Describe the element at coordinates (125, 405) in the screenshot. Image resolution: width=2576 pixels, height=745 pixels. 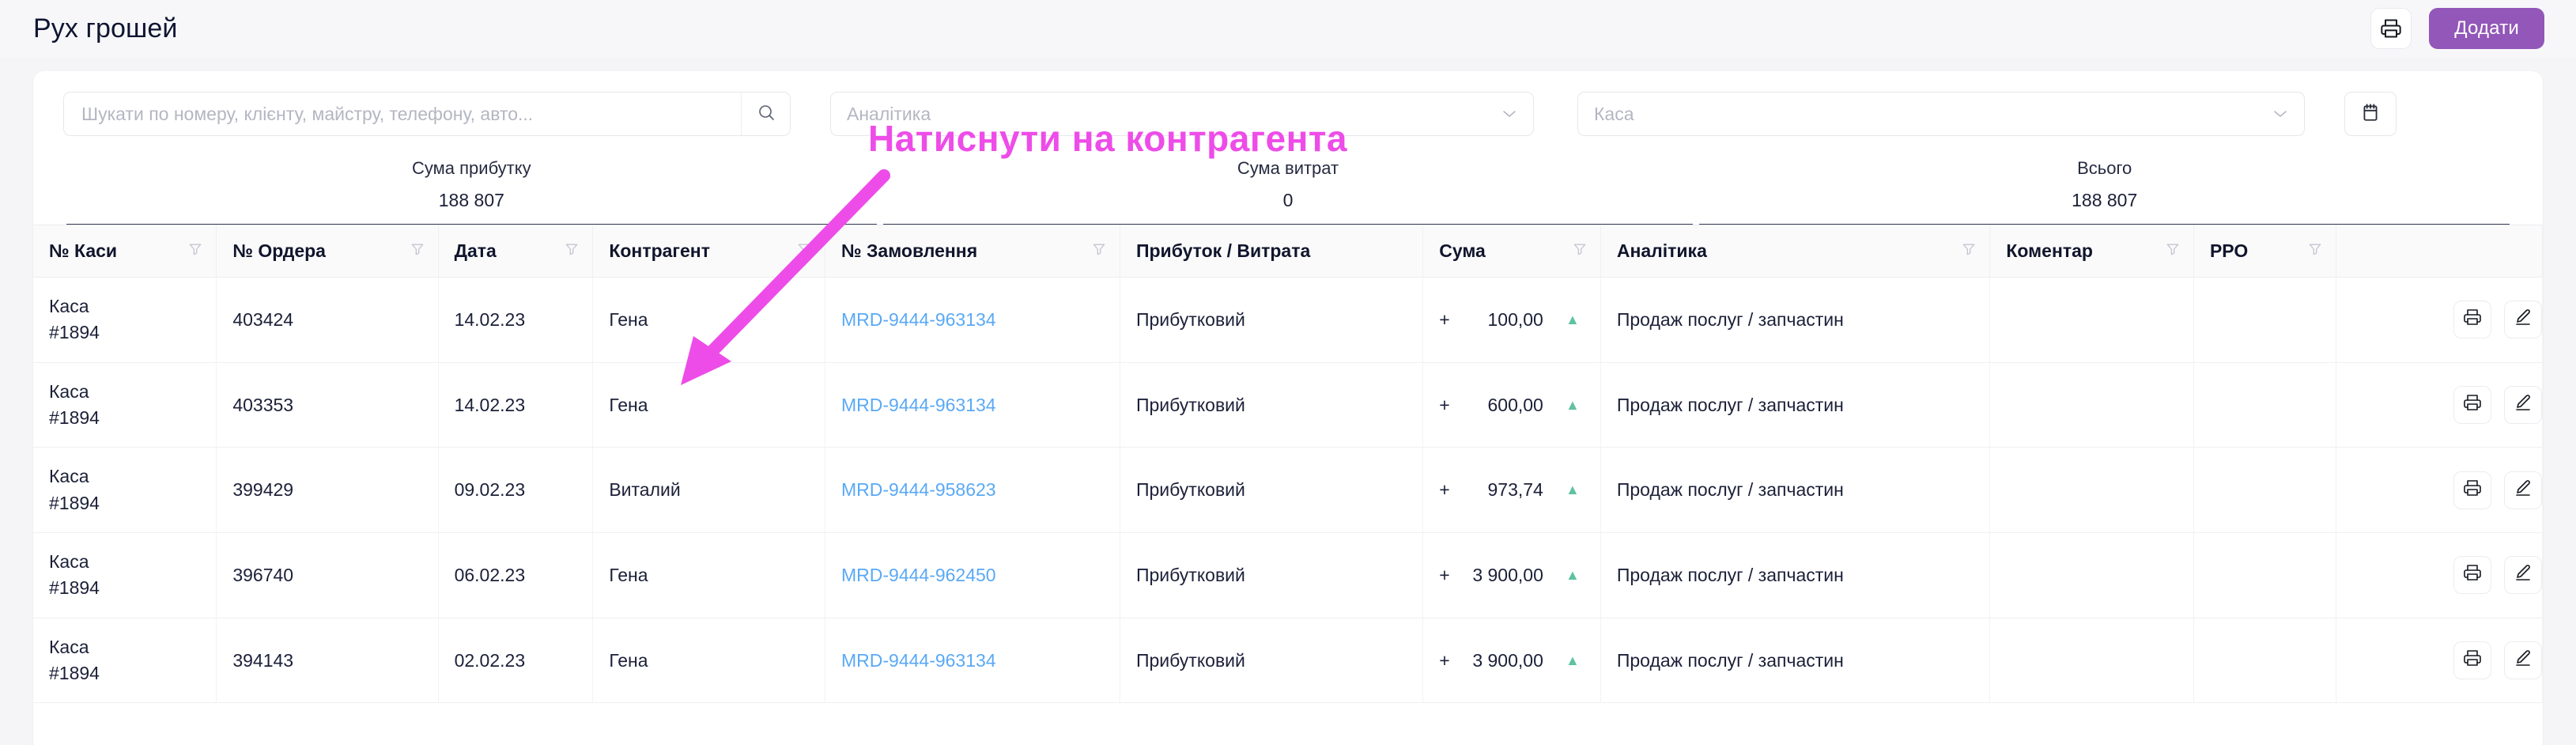
I see `cell-cash-register: Каса #1894` at that location.